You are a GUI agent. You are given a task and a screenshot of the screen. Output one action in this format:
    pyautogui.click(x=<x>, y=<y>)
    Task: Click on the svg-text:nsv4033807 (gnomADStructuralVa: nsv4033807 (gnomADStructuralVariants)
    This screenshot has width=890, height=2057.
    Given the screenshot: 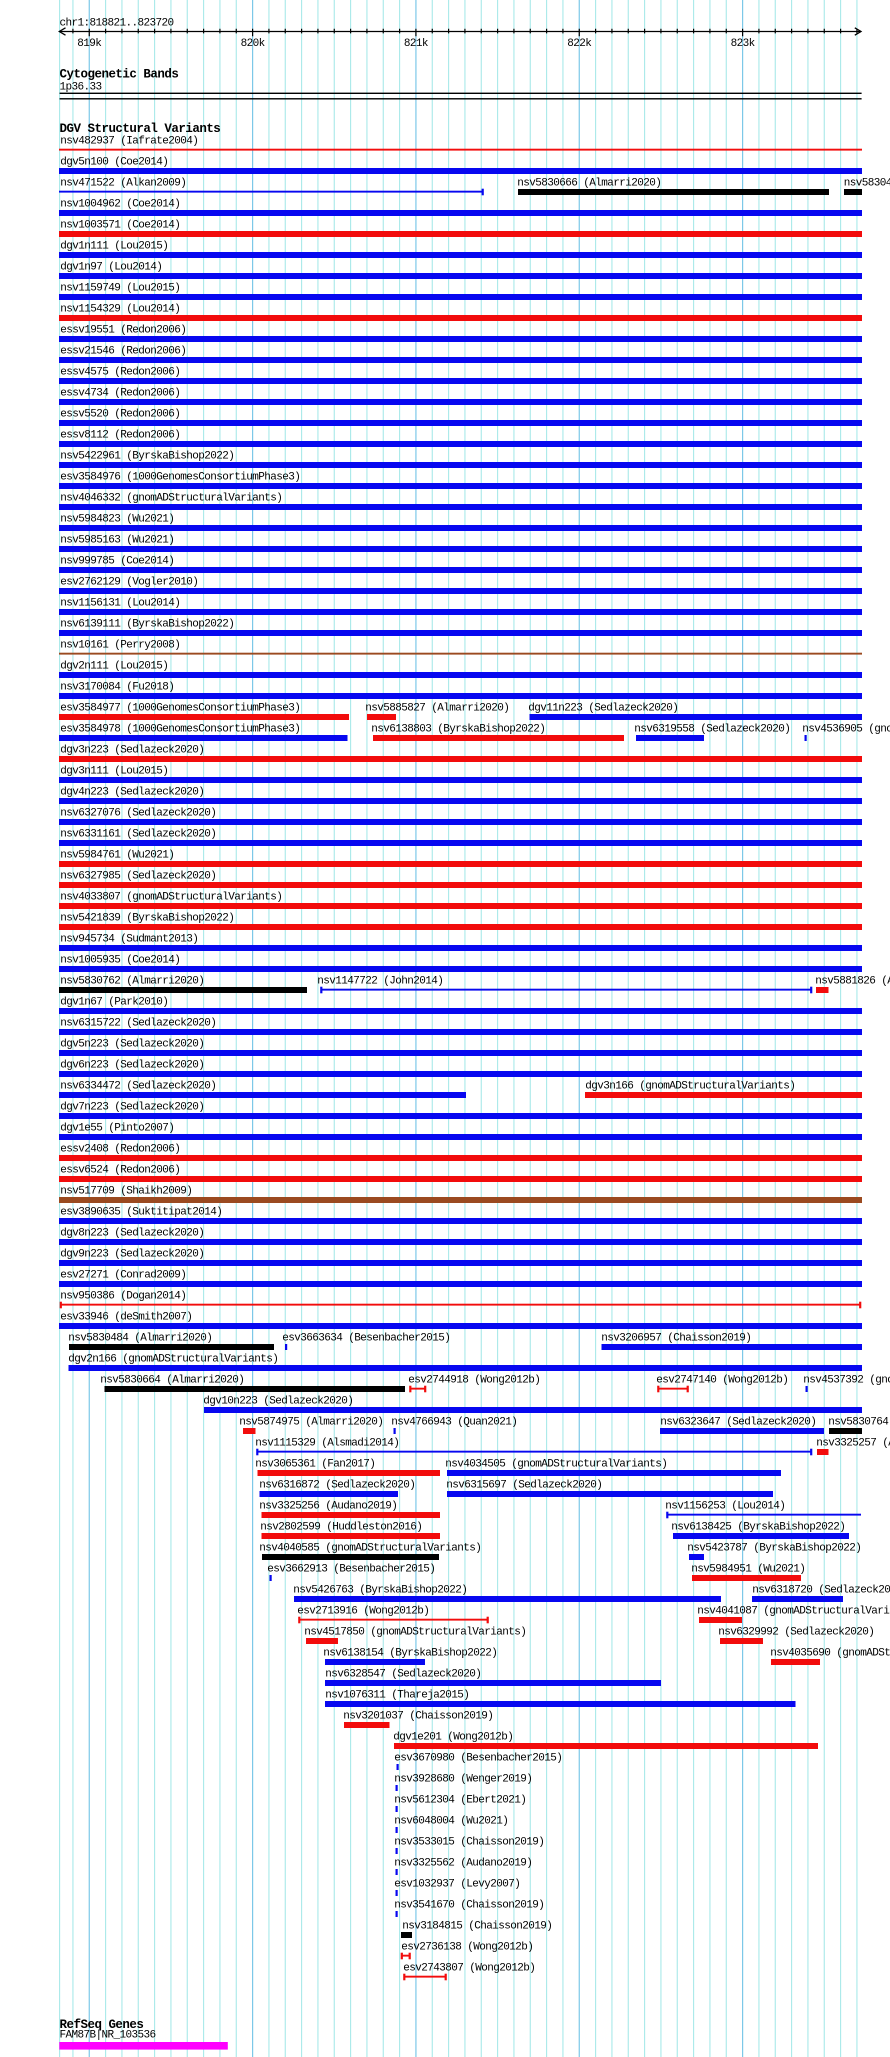 What is the action you would take?
    pyautogui.click(x=171, y=898)
    